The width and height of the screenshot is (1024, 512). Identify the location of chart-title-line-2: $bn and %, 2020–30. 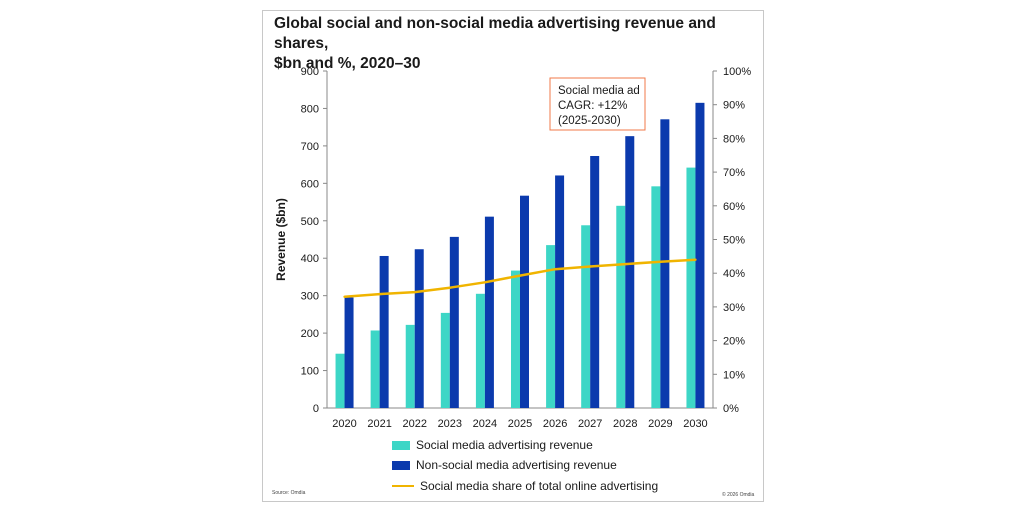
(347, 63).